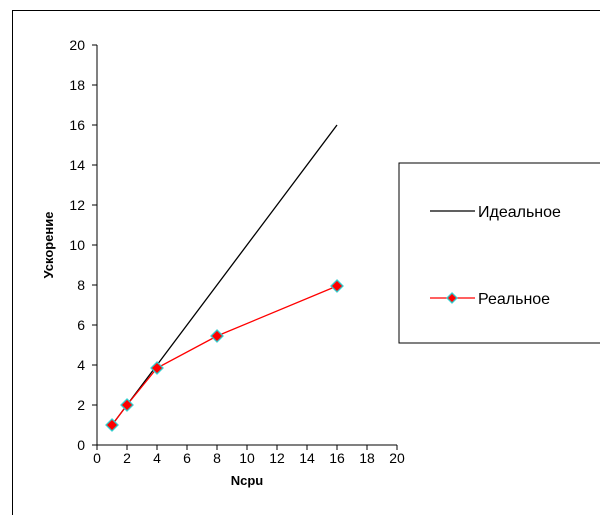 This screenshot has height=515, width=600. What do you see at coordinates (514, 299) in the screenshot?
I see `legend-label-real: Реальное` at bounding box center [514, 299].